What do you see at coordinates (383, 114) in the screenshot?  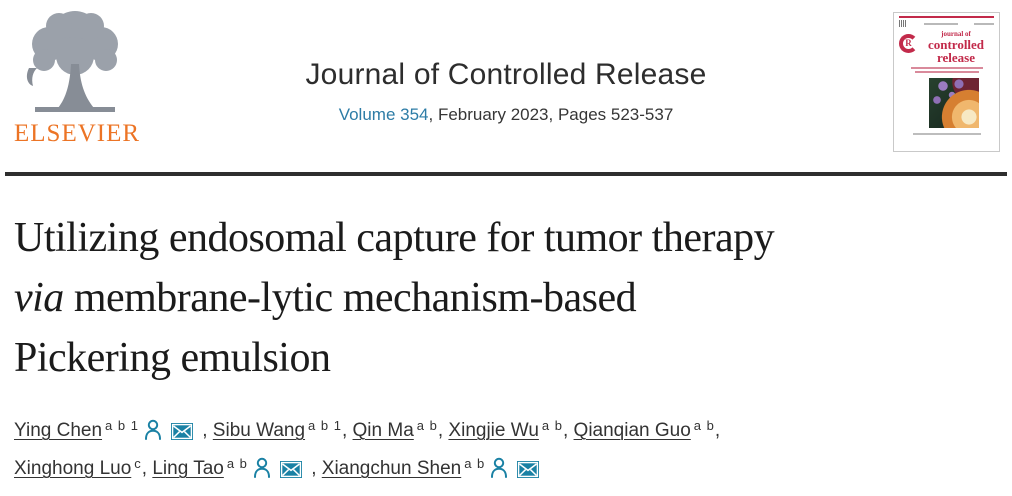 I see `volume-link: Volume 354` at bounding box center [383, 114].